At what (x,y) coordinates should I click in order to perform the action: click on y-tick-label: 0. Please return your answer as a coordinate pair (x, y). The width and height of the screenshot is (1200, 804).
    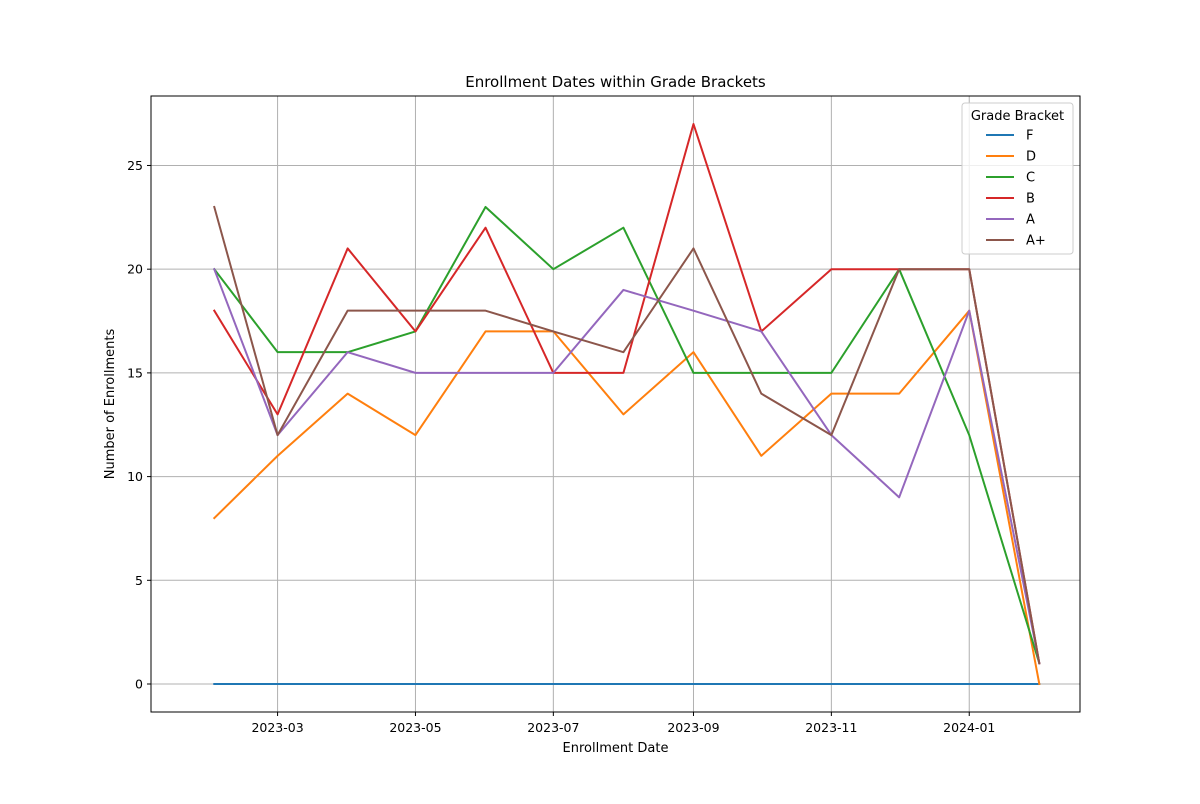
    Looking at the image, I should click on (139, 684).